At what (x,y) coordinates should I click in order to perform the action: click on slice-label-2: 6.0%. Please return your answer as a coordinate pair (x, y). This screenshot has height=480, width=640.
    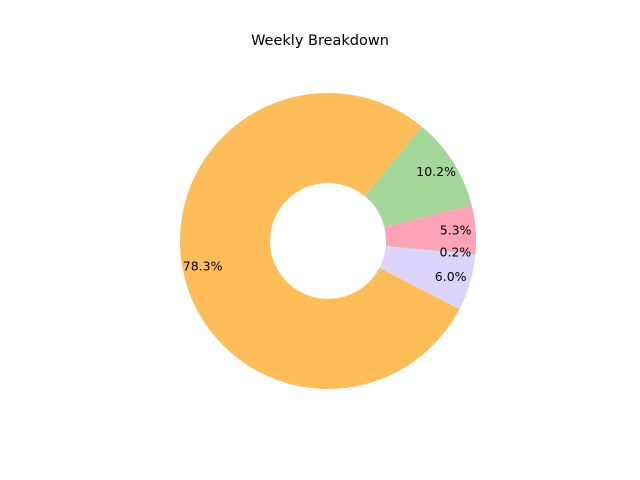
    Looking at the image, I should click on (451, 276).